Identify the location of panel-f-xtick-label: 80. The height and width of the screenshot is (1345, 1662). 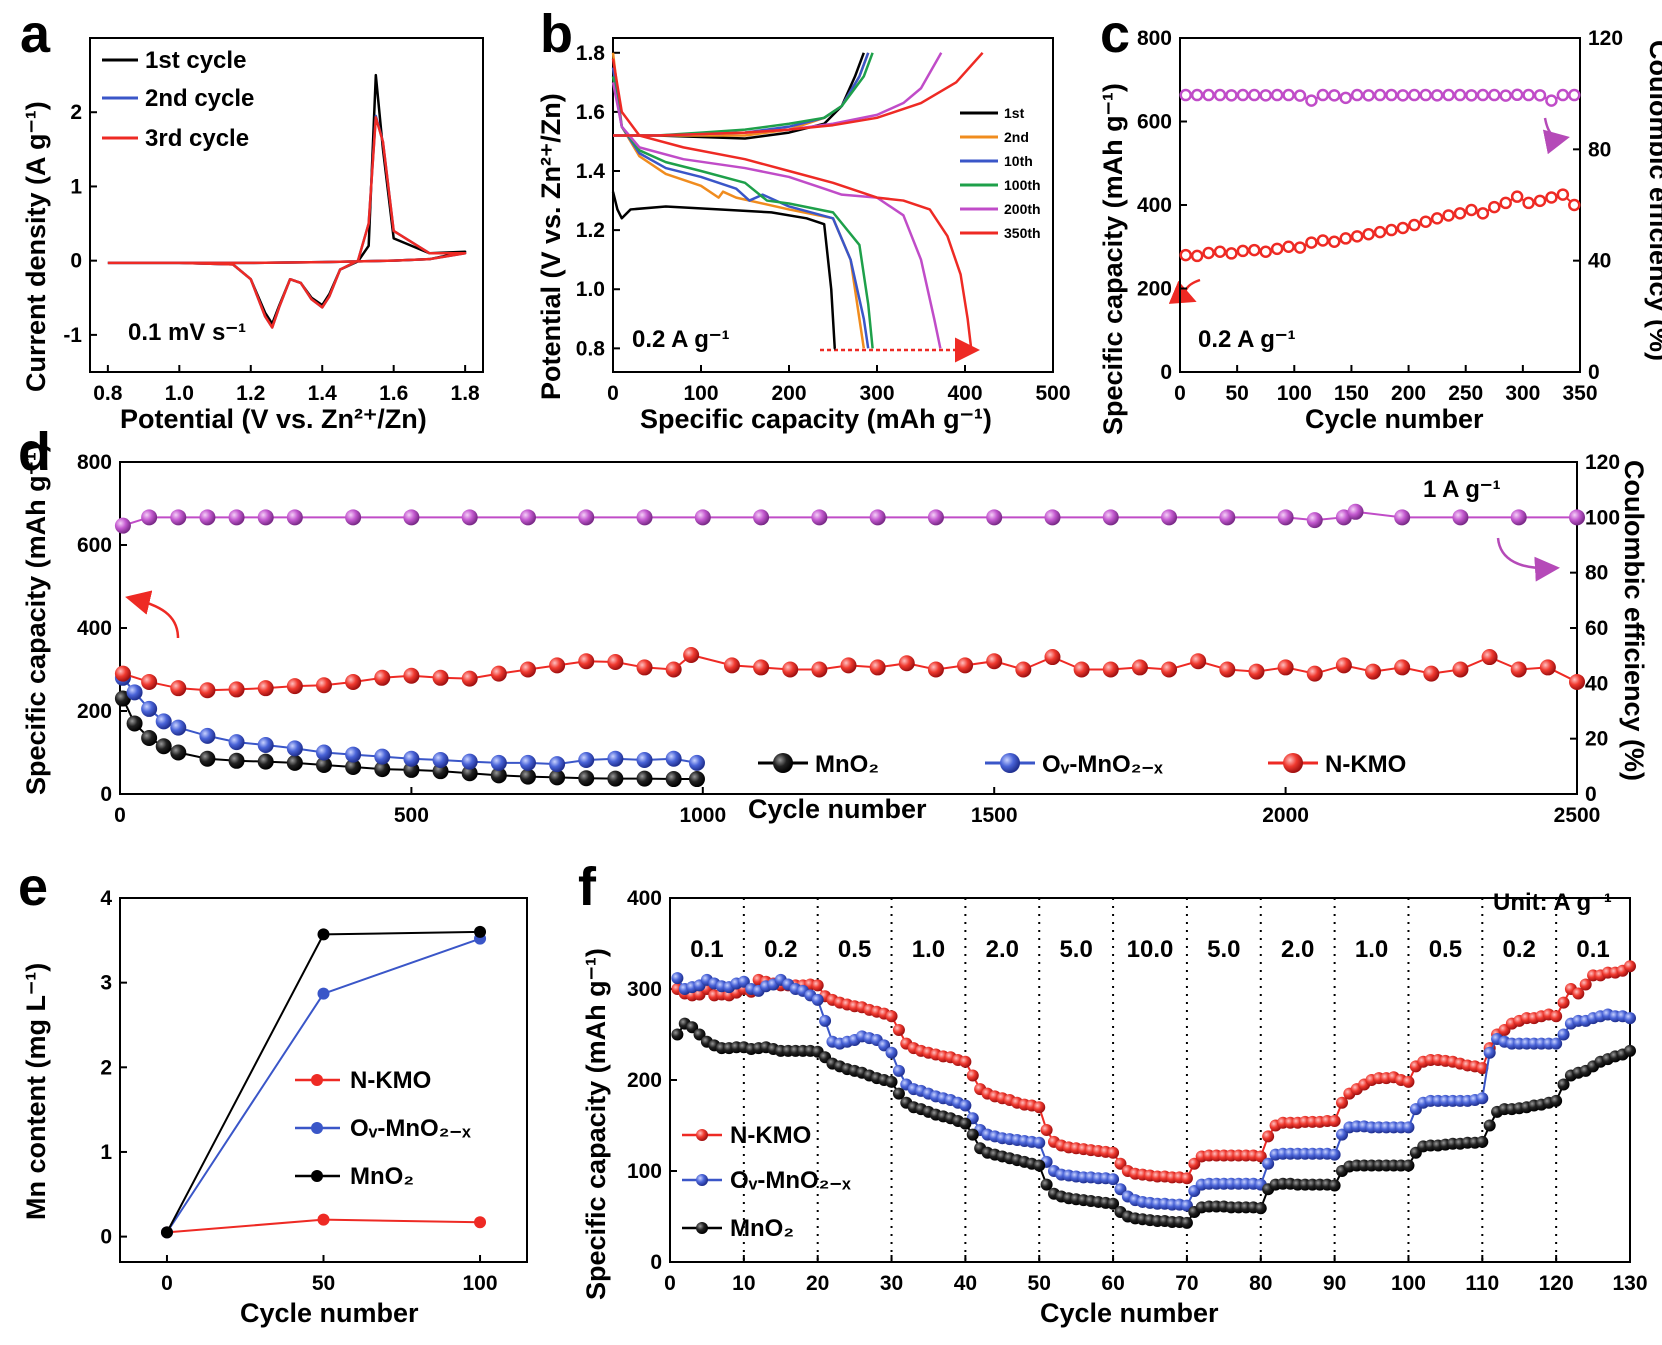
(1260, 1283).